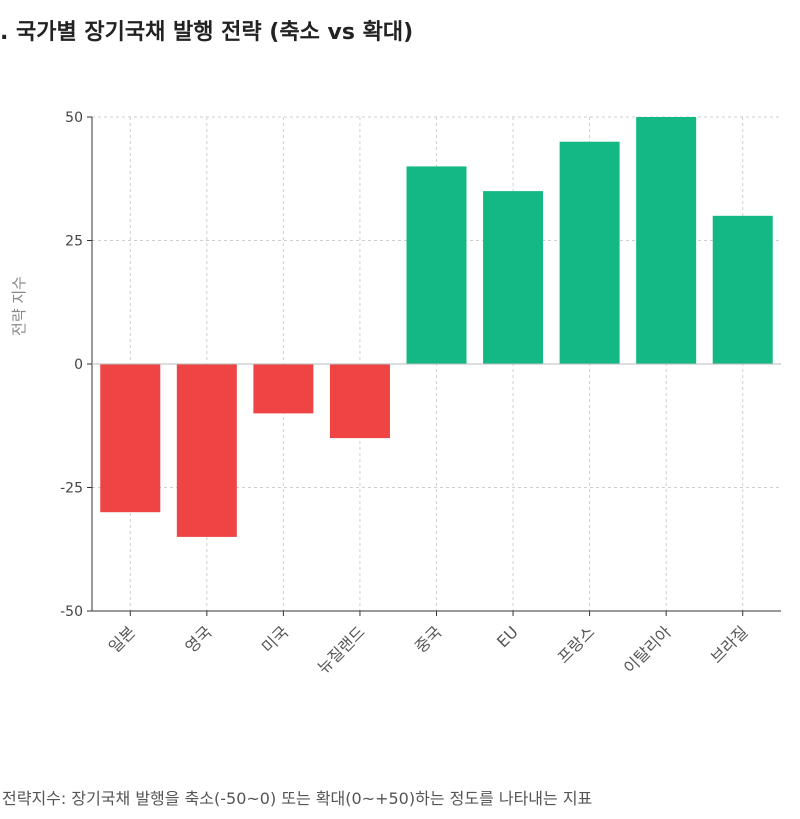  What do you see at coordinates (71, 612) in the screenshot?
I see `y-tick-label: -50` at bounding box center [71, 612].